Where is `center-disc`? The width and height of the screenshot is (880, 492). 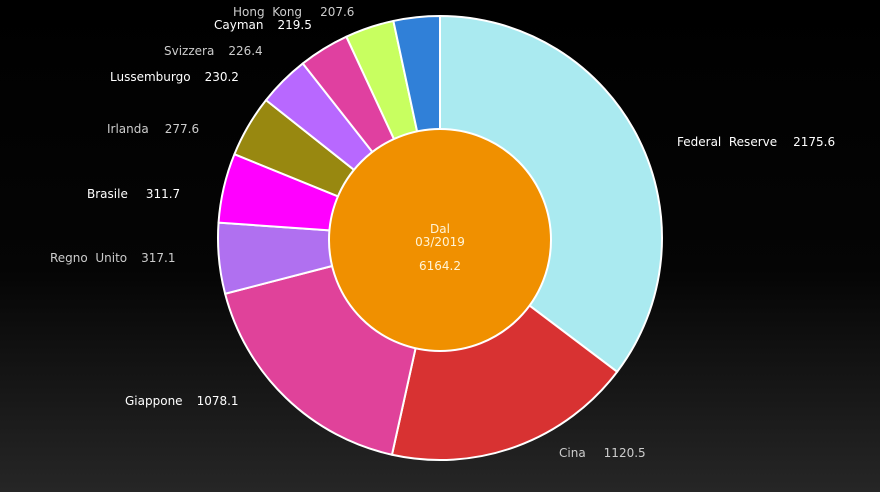
center-disc is located at coordinates (440, 240).